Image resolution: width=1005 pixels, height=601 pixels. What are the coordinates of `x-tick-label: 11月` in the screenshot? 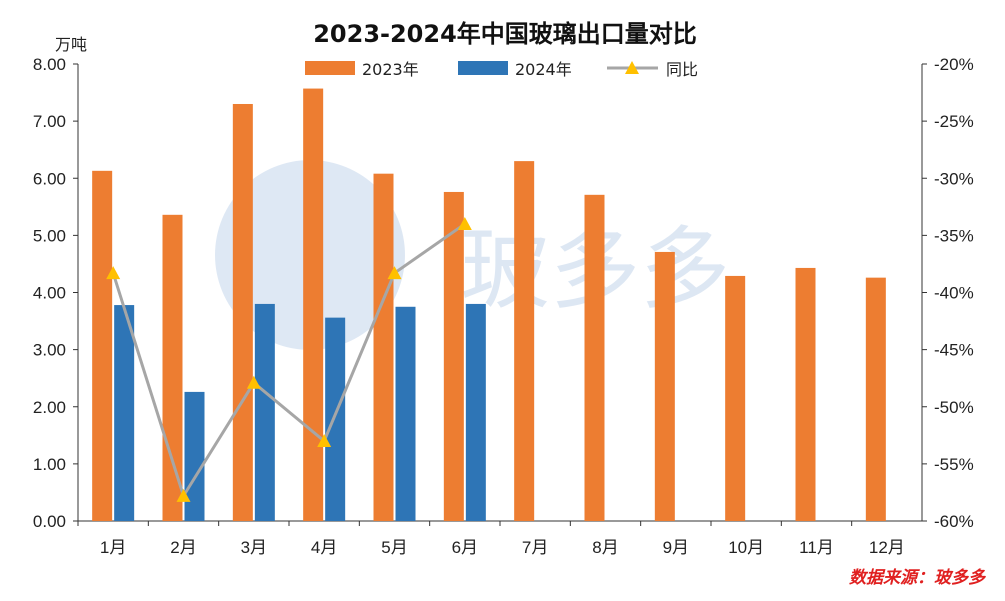 It's located at (816, 547).